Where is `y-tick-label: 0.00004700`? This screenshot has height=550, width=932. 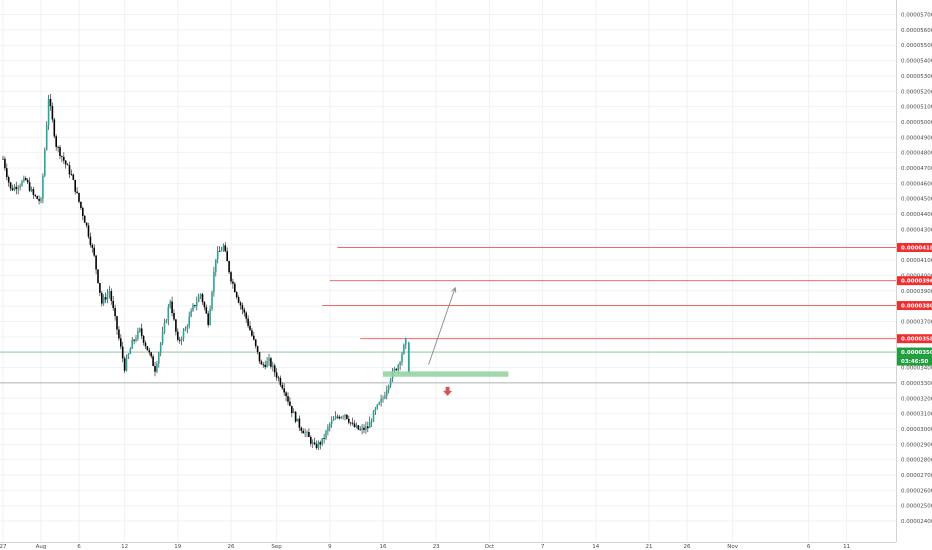 y-tick-label: 0.00004700 is located at coordinates (916, 169).